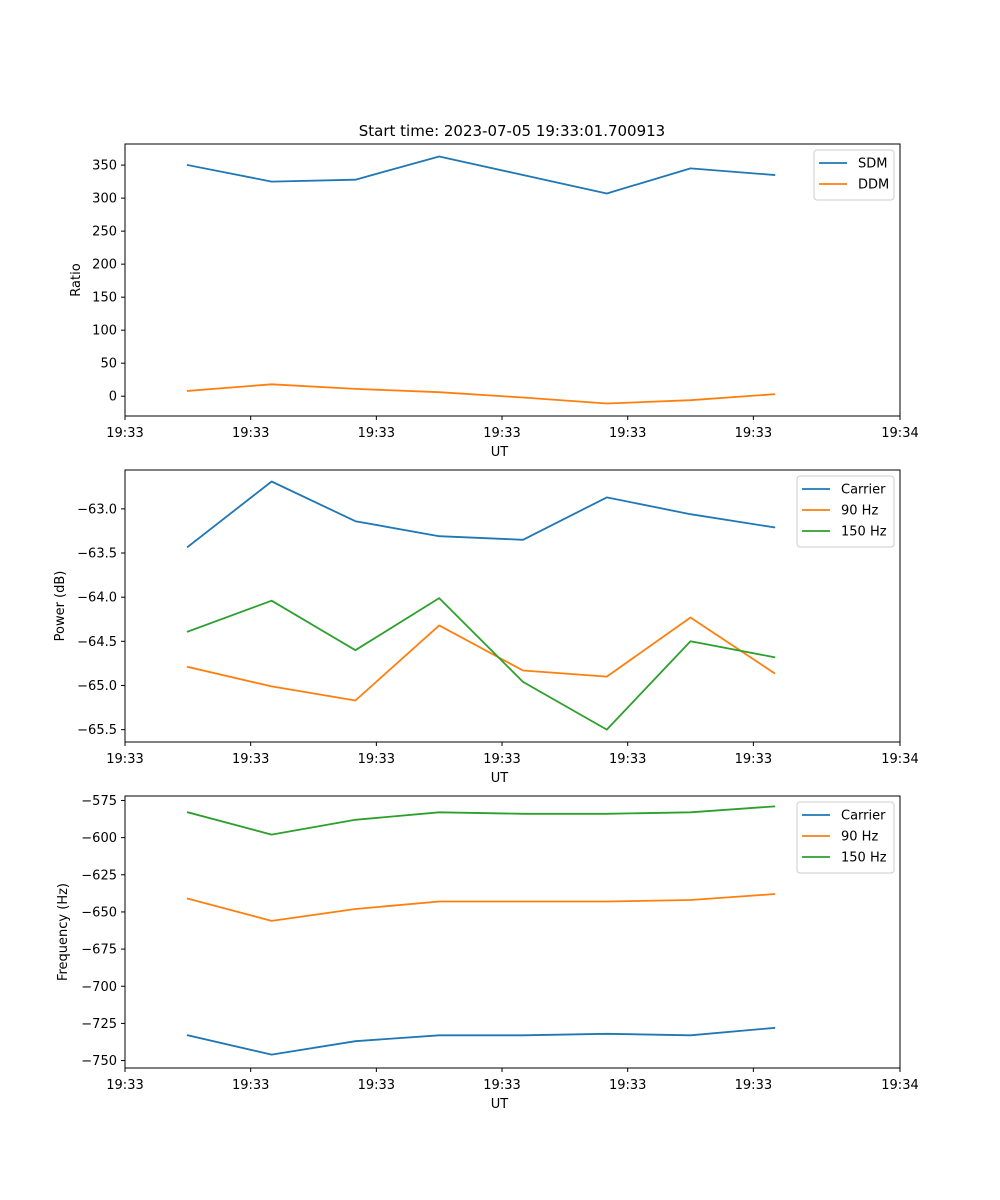 The width and height of the screenshot is (1000, 1200). Describe the element at coordinates (99, 987) in the screenshot. I see `y-tick-label: −700` at that location.